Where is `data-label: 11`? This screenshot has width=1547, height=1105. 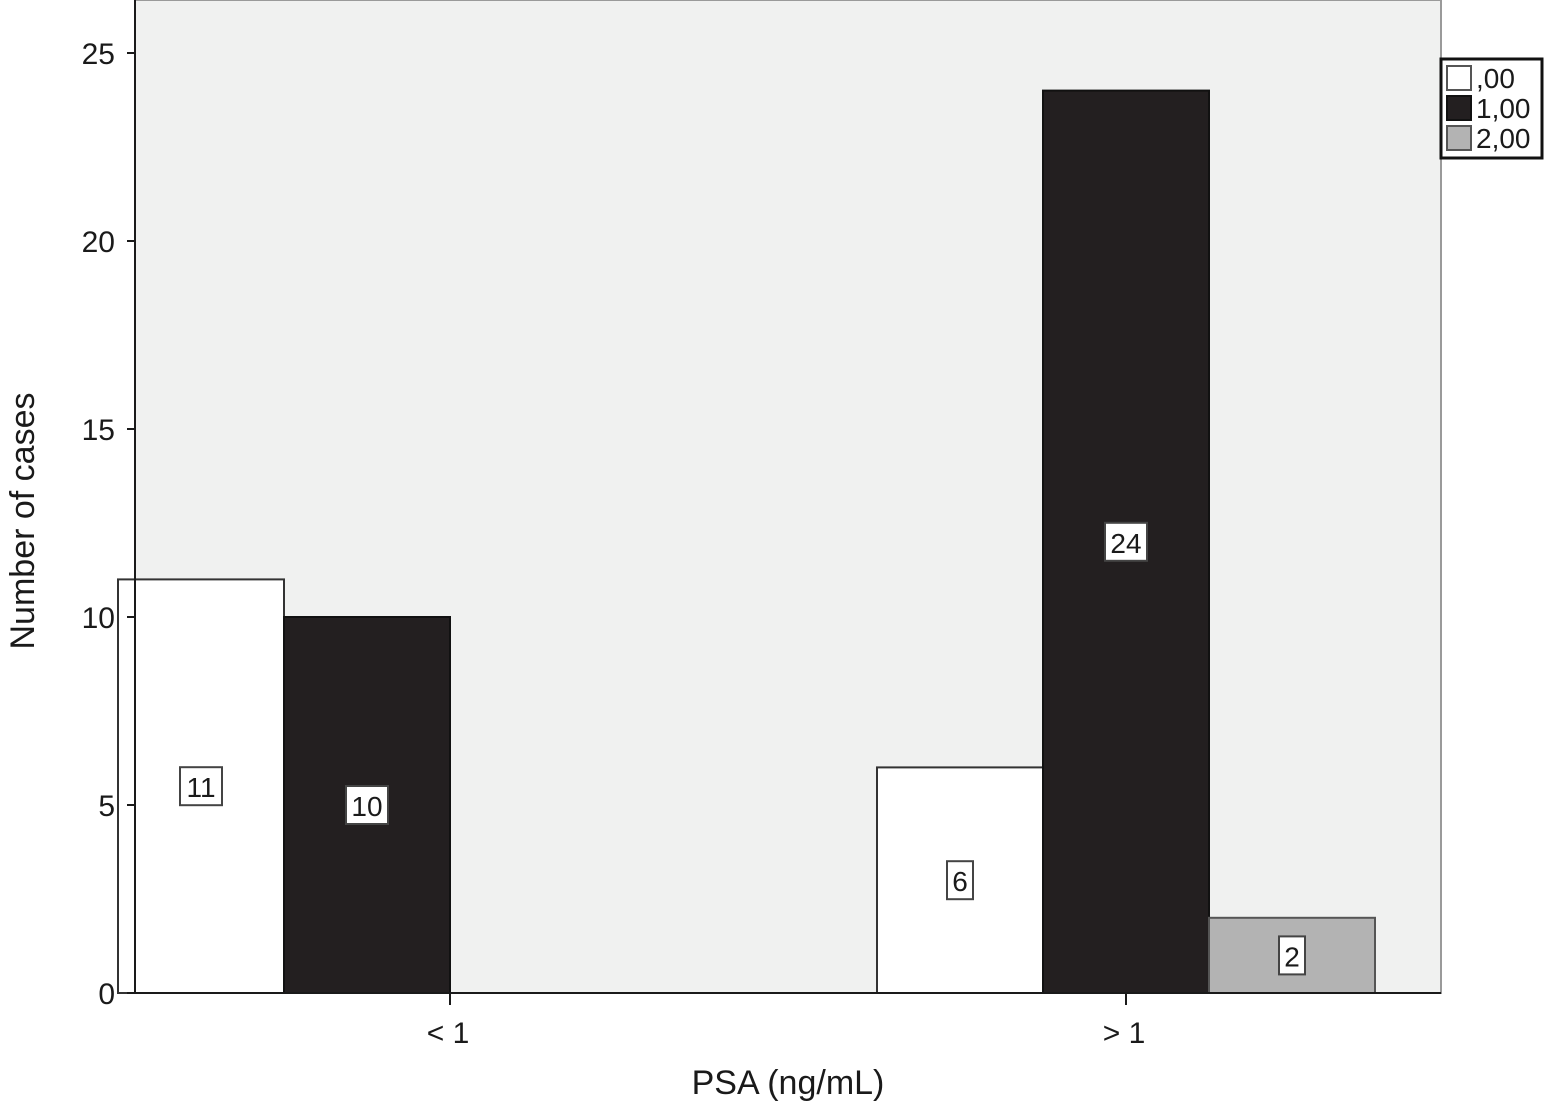 data-label: 11 is located at coordinates (200, 787).